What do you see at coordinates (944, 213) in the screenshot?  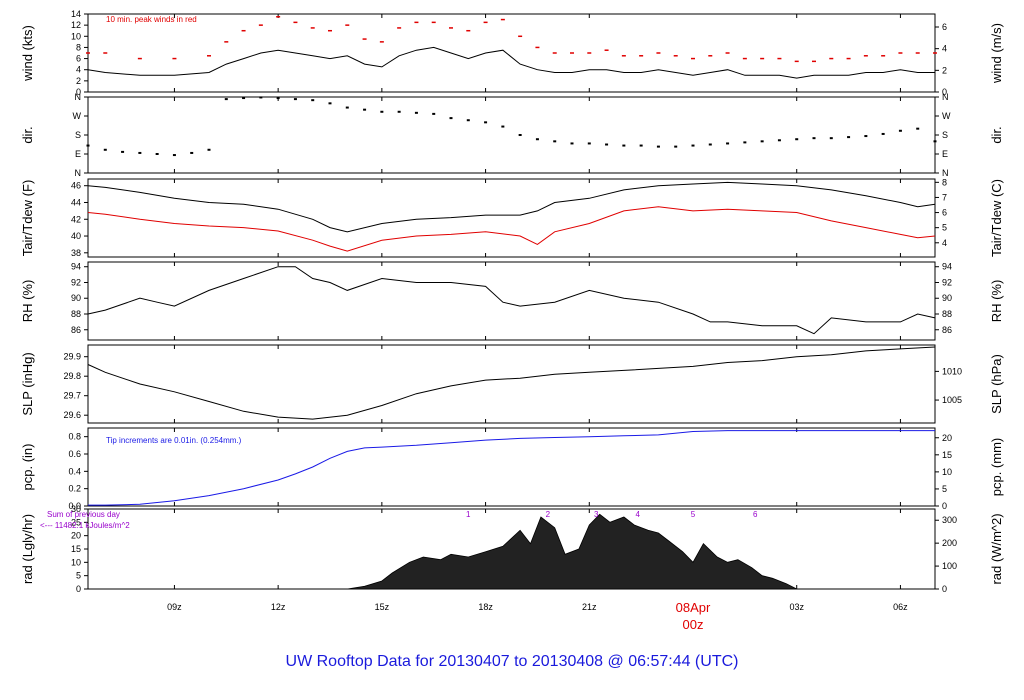 I see `y-tick-label-right: 6` at bounding box center [944, 213].